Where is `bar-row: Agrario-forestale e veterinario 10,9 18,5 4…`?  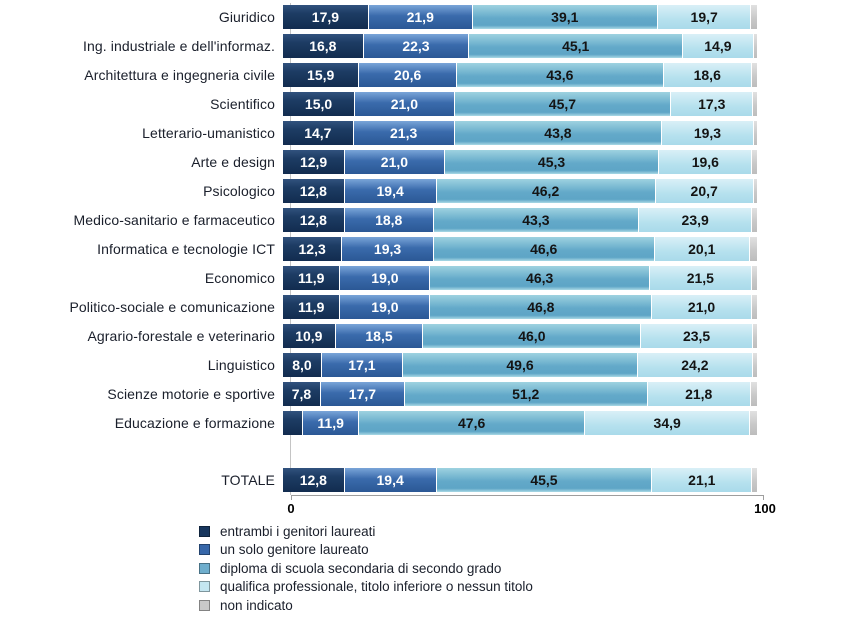
bar-row: Agrario-forestale e veterinario 10,9 18,5 4… is located at coordinates (423, 336).